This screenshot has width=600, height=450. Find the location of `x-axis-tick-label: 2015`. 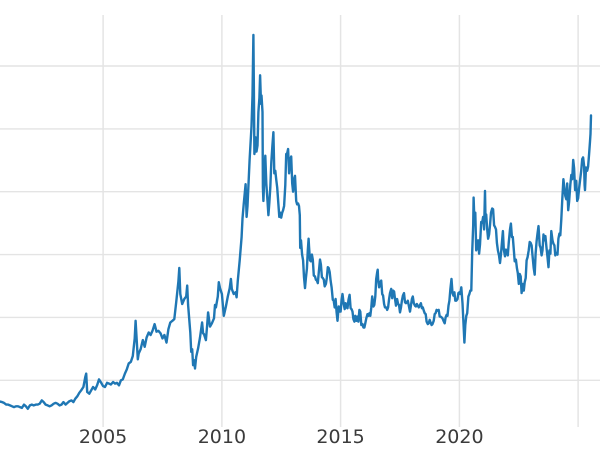

x-axis-tick-label: 2015 is located at coordinates (340, 437).